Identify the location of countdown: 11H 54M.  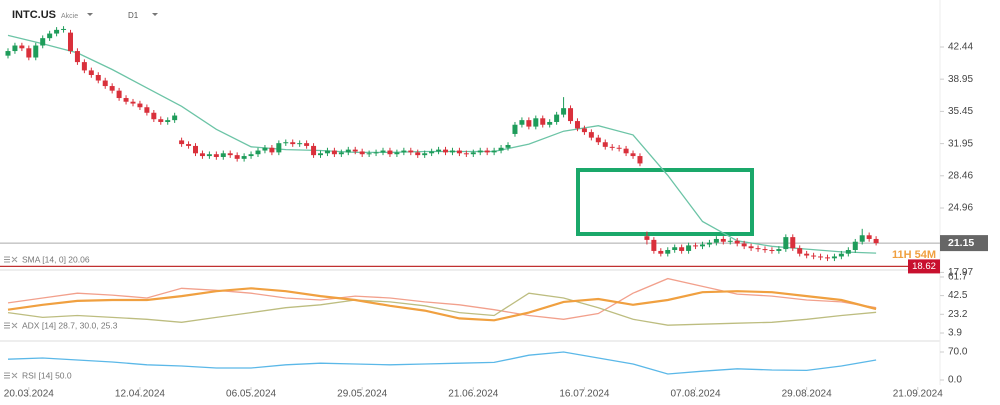
(914, 255).